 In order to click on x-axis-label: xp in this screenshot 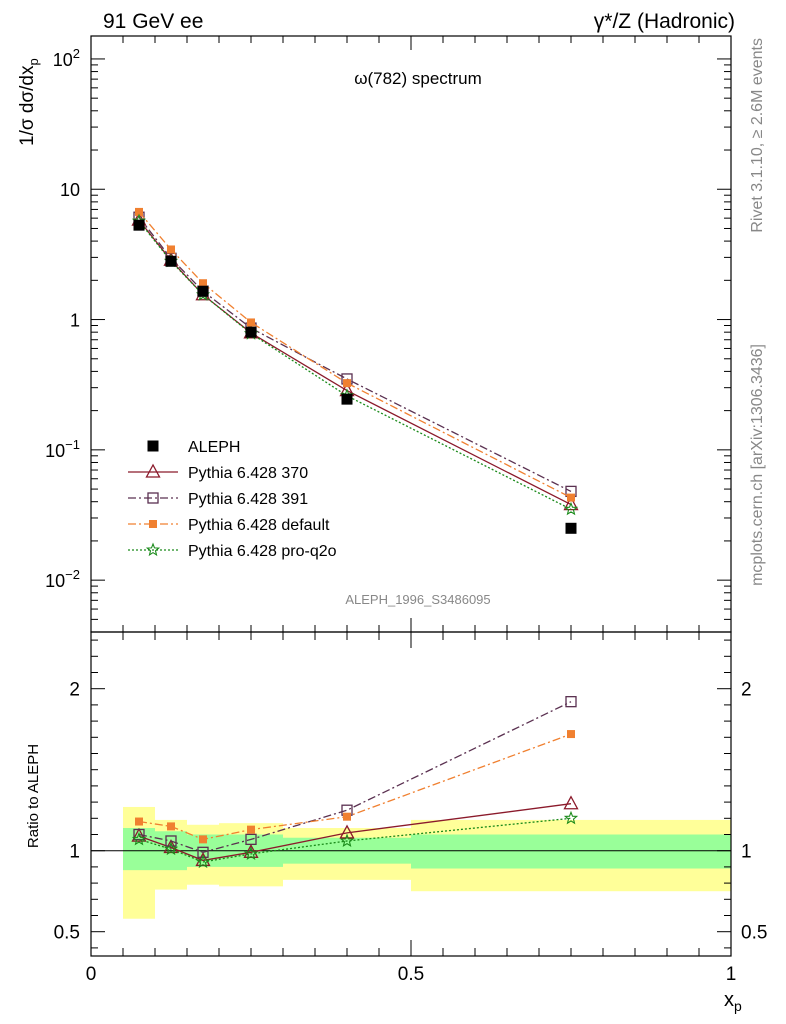, I will do `click(733, 1001)`.